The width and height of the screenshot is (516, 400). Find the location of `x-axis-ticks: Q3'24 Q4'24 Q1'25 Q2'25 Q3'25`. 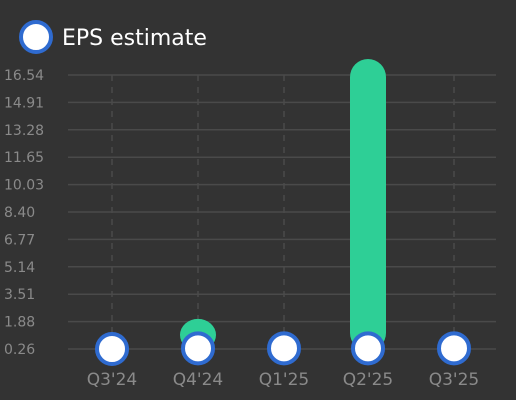

x-axis-ticks: Q3'24 Q4'24 Q1'25 Q2'25 Q3'25 is located at coordinates (283, 380).